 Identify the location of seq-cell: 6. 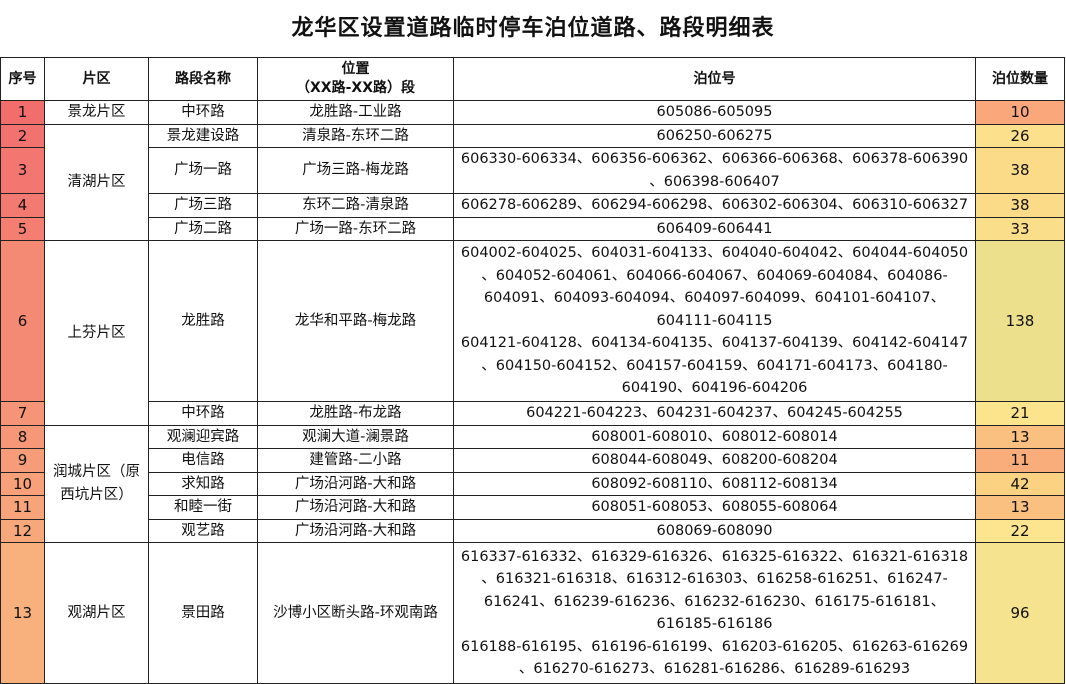
(22, 321).